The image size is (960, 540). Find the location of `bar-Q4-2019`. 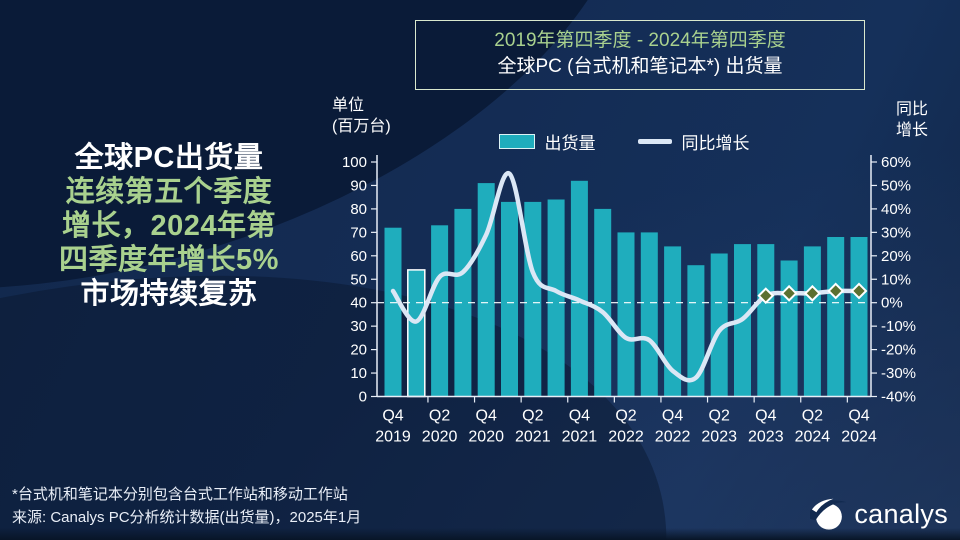

bar-Q4-2019 is located at coordinates (393, 312).